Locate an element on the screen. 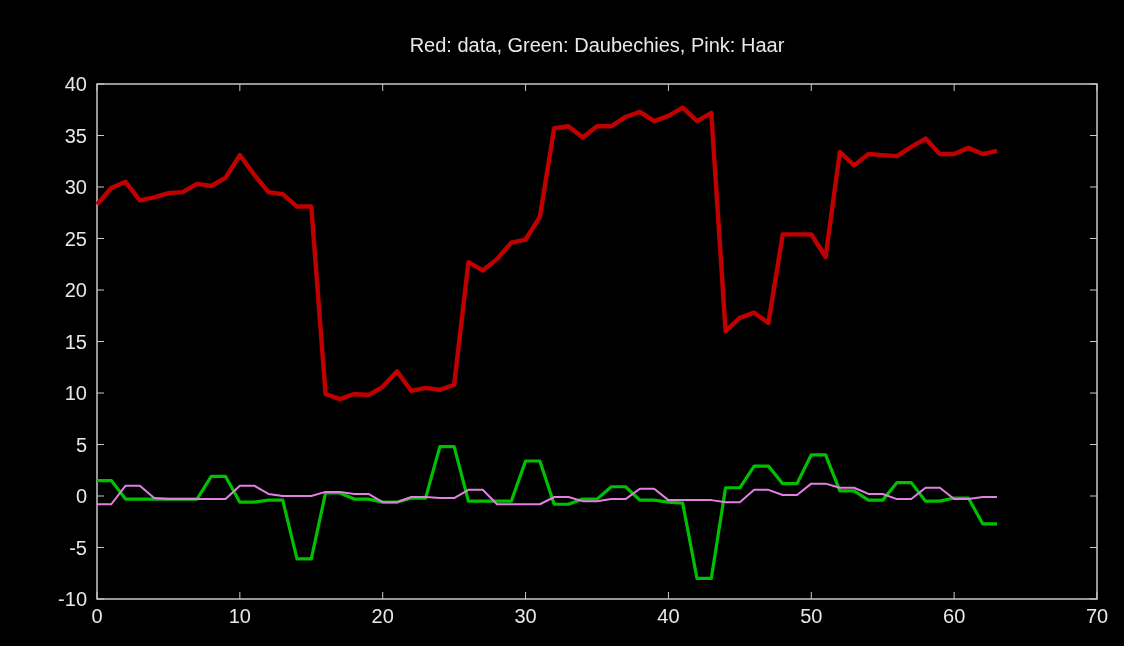 The width and height of the screenshot is (1124, 646). chart-title: Red: data, Green: Daubechies, Pink: Haar is located at coordinates (597, 45).